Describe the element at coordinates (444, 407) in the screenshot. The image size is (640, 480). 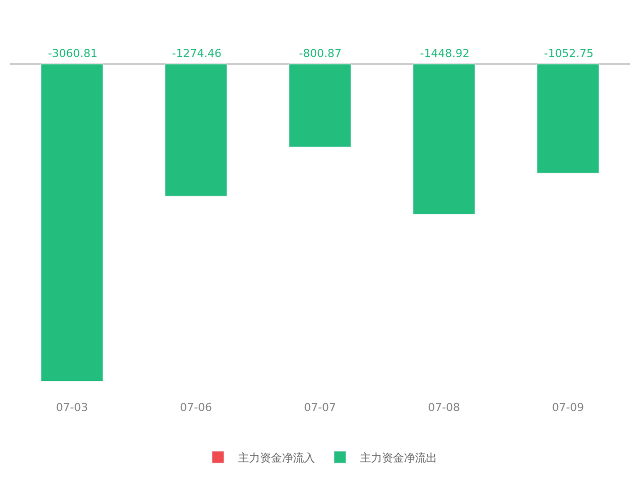
I see `x-tick-label: 07-08` at that location.